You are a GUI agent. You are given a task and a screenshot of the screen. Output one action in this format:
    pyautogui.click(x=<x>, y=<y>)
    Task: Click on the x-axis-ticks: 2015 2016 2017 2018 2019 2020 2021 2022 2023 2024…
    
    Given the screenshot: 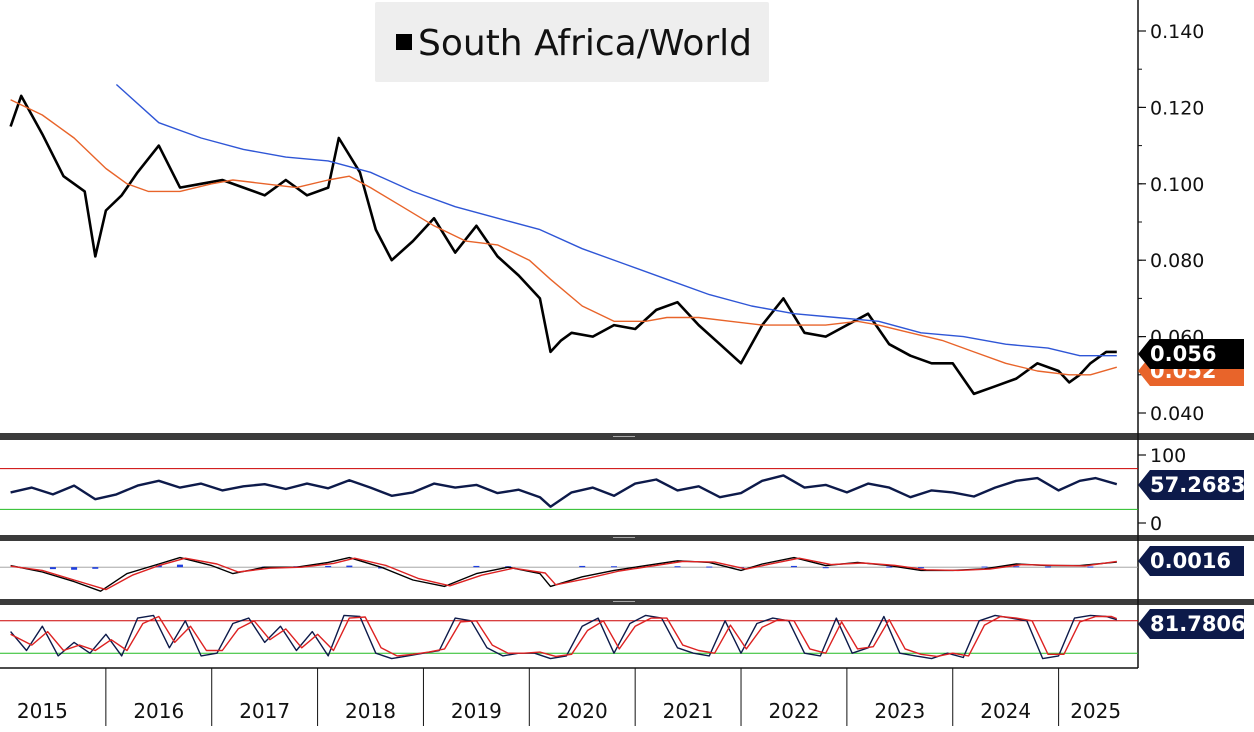 What is the action you would take?
    pyautogui.click(x=569, y=697)
    